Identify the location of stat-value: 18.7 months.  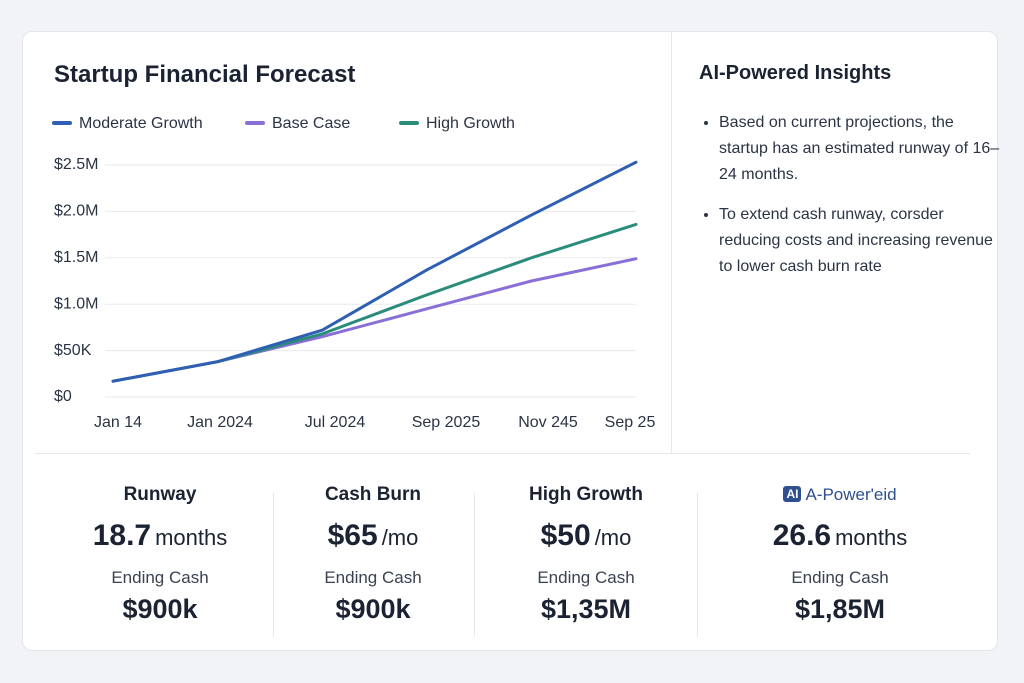
(160, 536).